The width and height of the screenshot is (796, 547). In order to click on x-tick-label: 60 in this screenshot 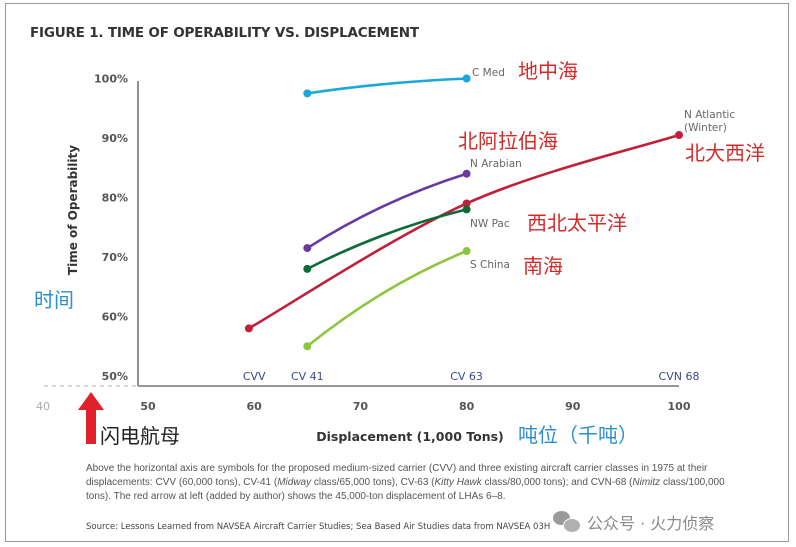, I will do `click(255, 406)`.